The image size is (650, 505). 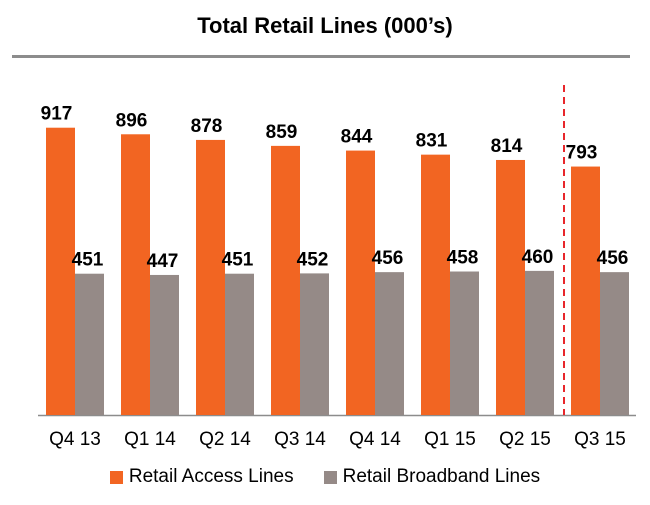 What do you see at coordinates (582, 153) in the screenshot?
I see `data-label-access-7: 793` at bounding box center [582, 153].